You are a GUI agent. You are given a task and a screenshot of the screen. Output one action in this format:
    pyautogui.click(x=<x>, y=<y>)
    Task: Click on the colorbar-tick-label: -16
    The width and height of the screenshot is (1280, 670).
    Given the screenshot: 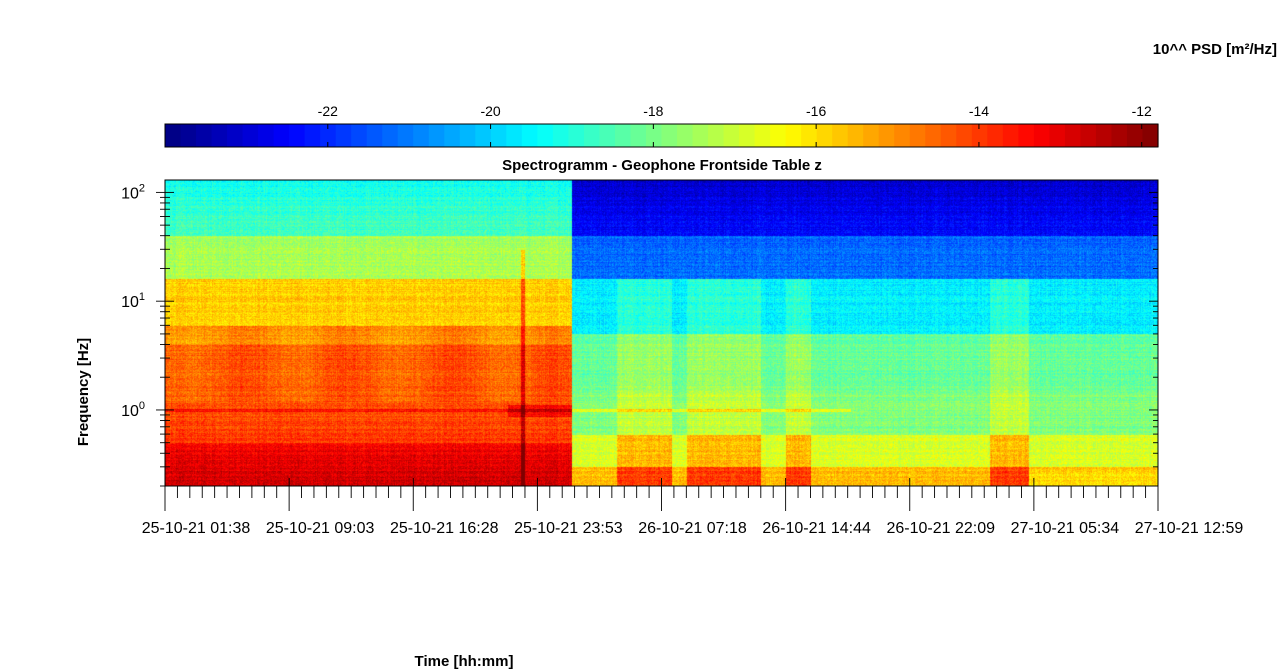 What is the action you would take?
    pyautogui.click(x=816, y=111)
    